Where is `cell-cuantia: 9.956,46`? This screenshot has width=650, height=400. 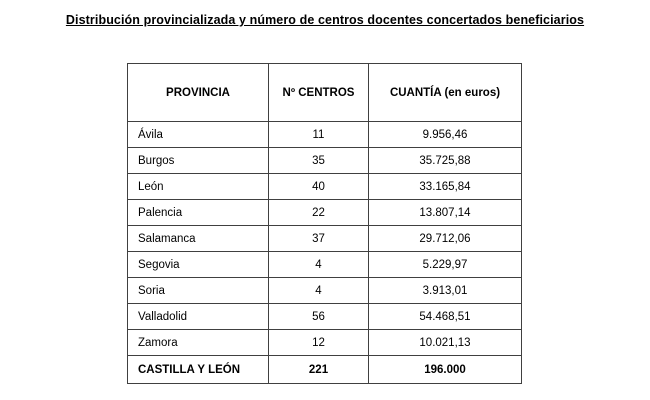 cell-cuantia: 9.956,46 is located at coordinates (445, 134).